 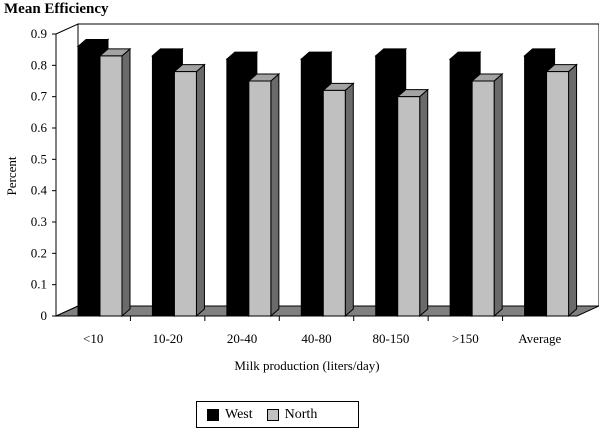 I want to click on y-axis-label: Percent, so click(x=11, y=175).